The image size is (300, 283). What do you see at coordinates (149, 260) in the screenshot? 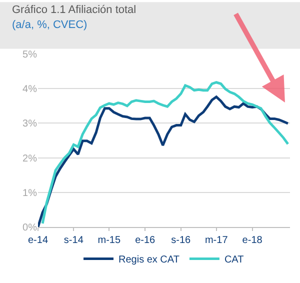
I see `legend-label: Regis ex CAT` at bounding box center [149, 260].